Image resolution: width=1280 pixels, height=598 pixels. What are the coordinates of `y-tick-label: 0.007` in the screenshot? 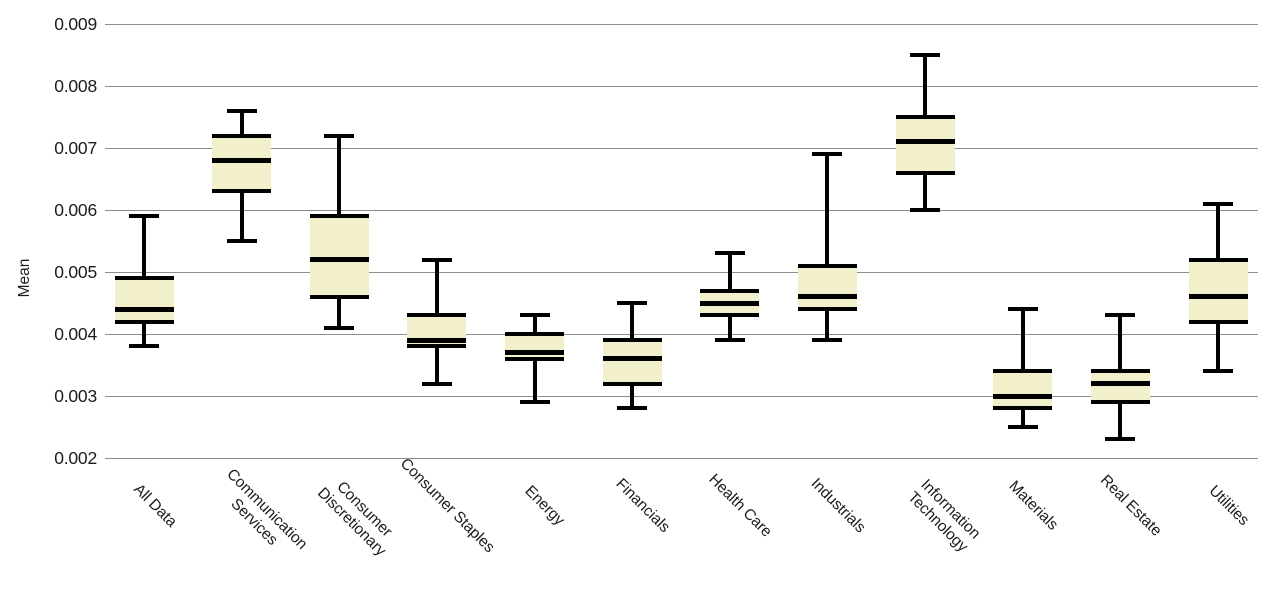 It's located at (75, 148).